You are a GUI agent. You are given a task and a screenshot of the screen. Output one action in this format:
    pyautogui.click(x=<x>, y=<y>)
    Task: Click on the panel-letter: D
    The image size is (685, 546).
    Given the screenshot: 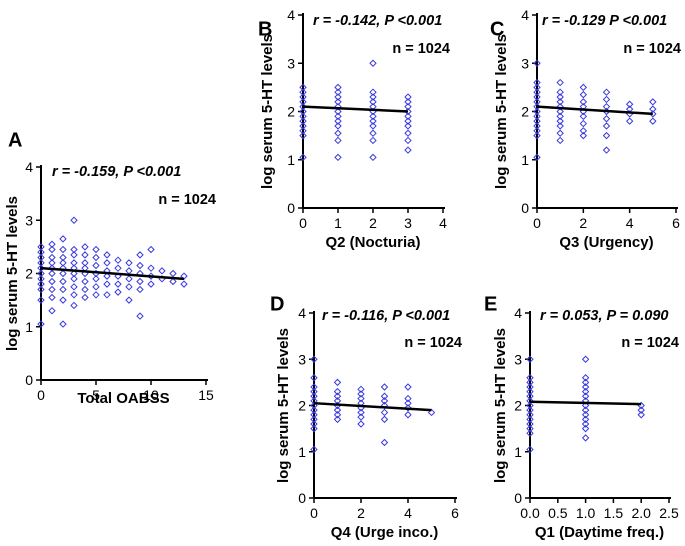 What is the action you would take?
    pyautogui.click(x=277, y=305)
    